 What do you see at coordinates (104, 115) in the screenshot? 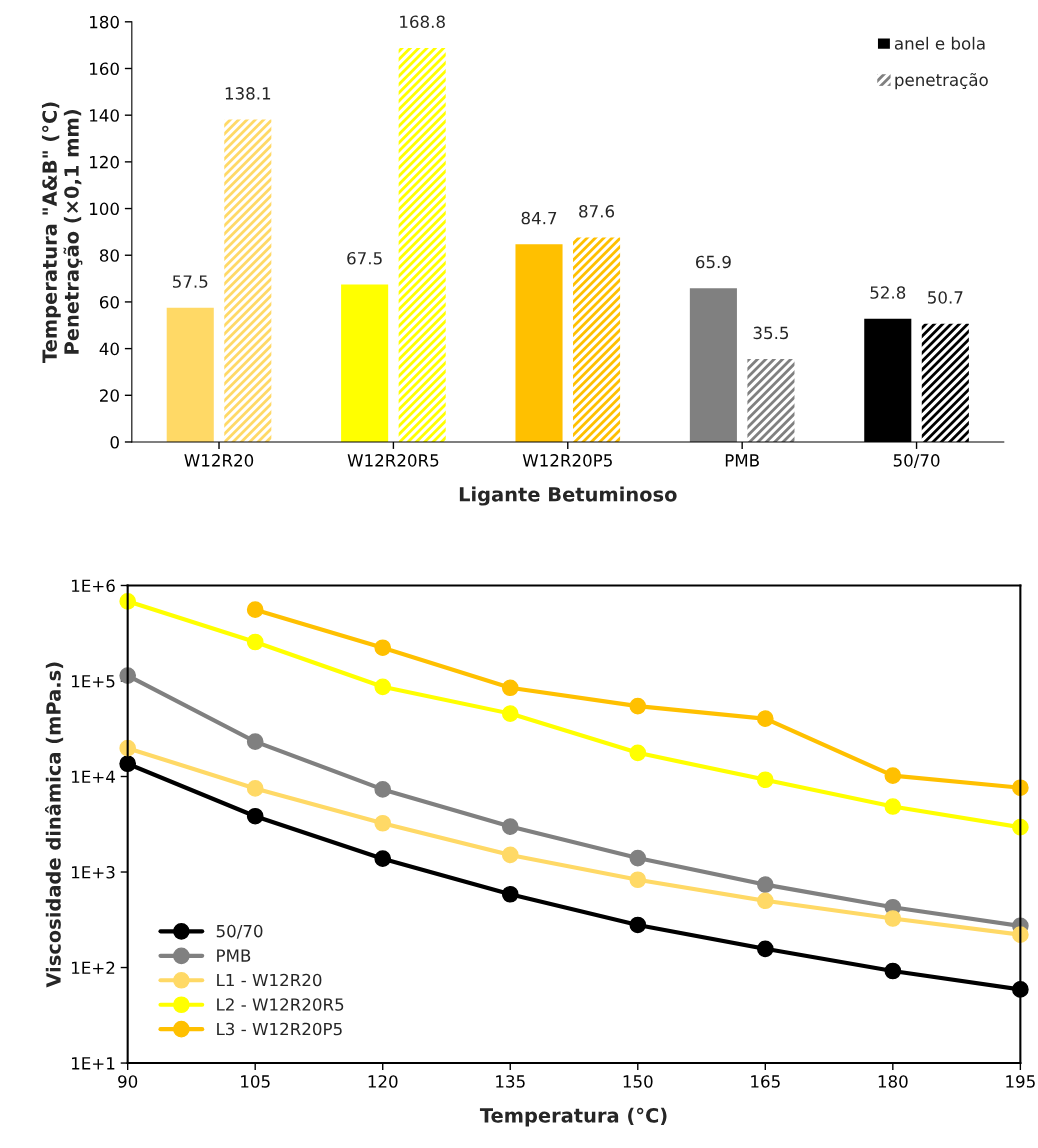
I see `y-tick-label: 140` at bounding box center [104, 115].